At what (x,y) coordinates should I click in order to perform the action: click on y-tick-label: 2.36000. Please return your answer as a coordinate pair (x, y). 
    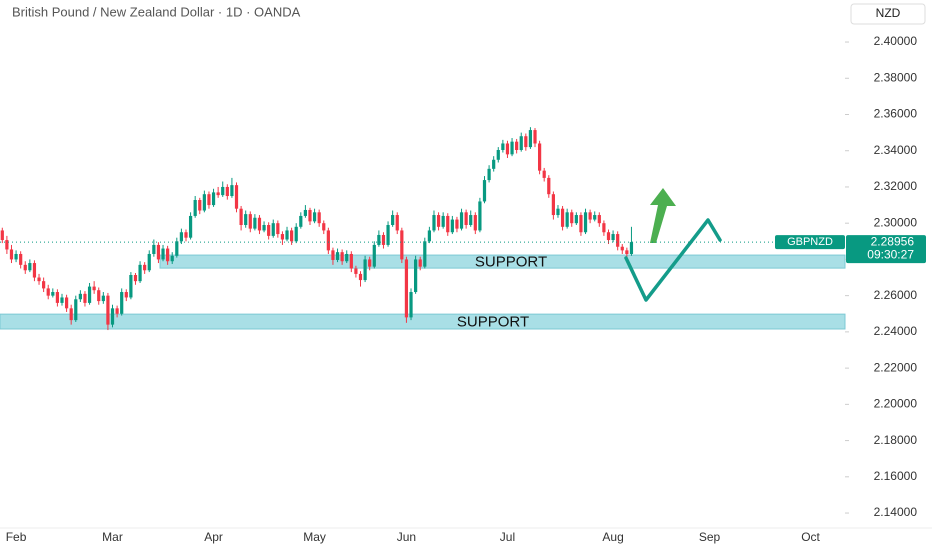
    Looking at the image, I should click on (896, 114).